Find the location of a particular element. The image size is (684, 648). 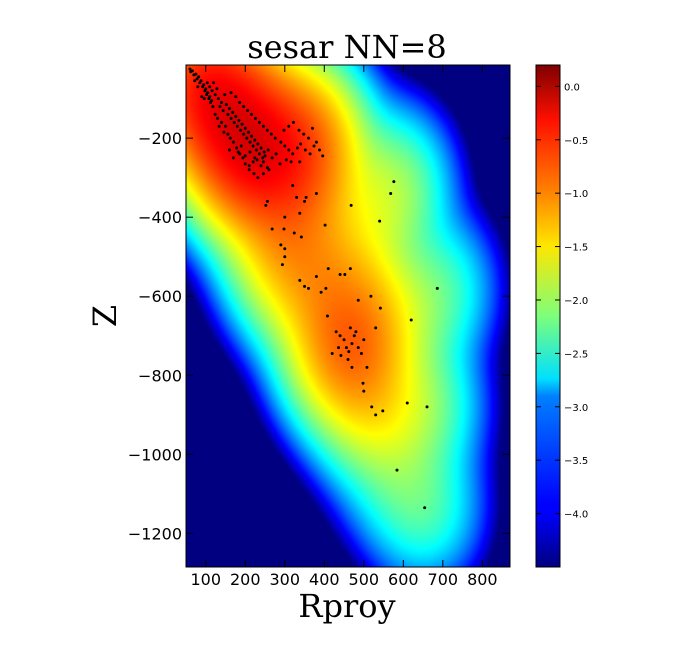

x-tick-label: 700 is located at coordinates (443, 579).